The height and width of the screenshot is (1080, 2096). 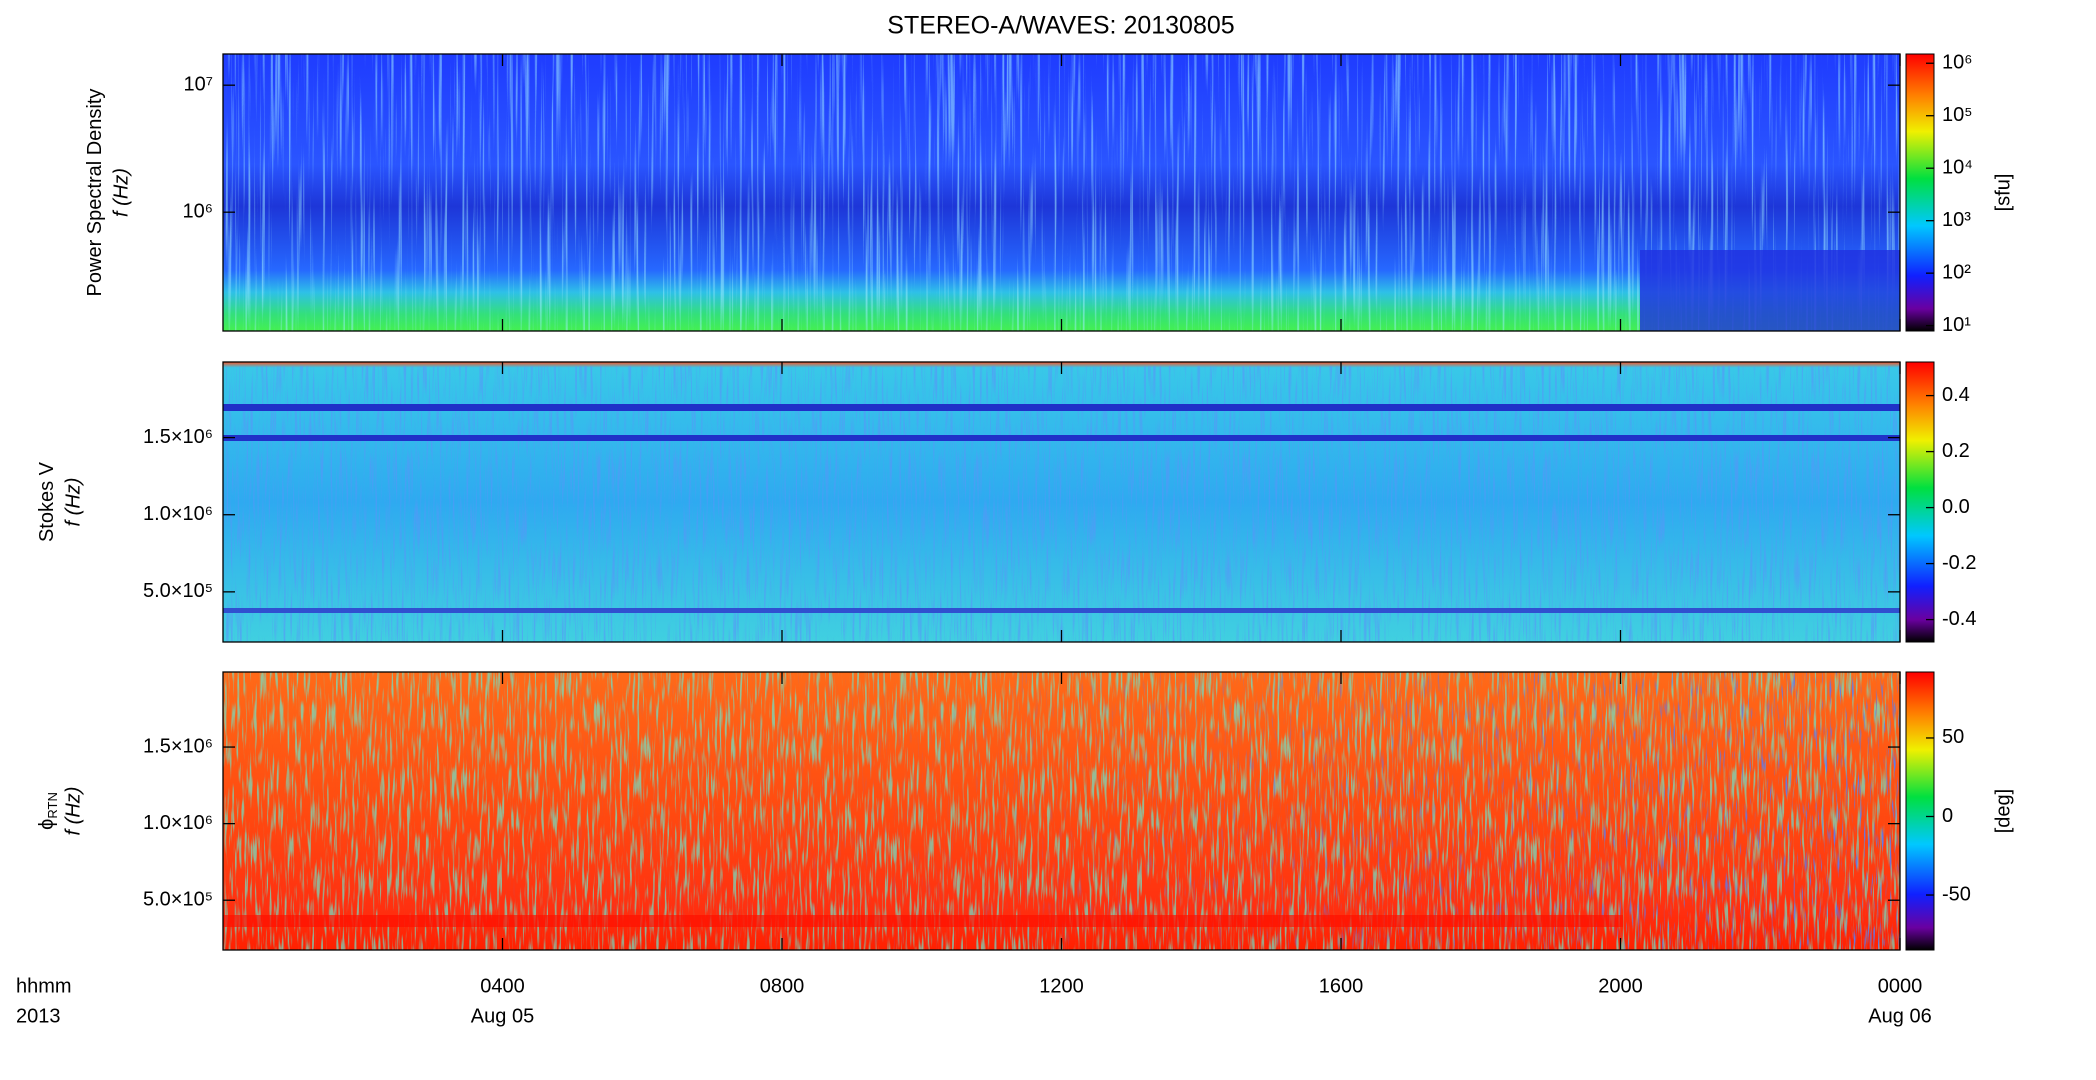 I want to click on x-tick-label: 2000, so click(x=1620, y=986).